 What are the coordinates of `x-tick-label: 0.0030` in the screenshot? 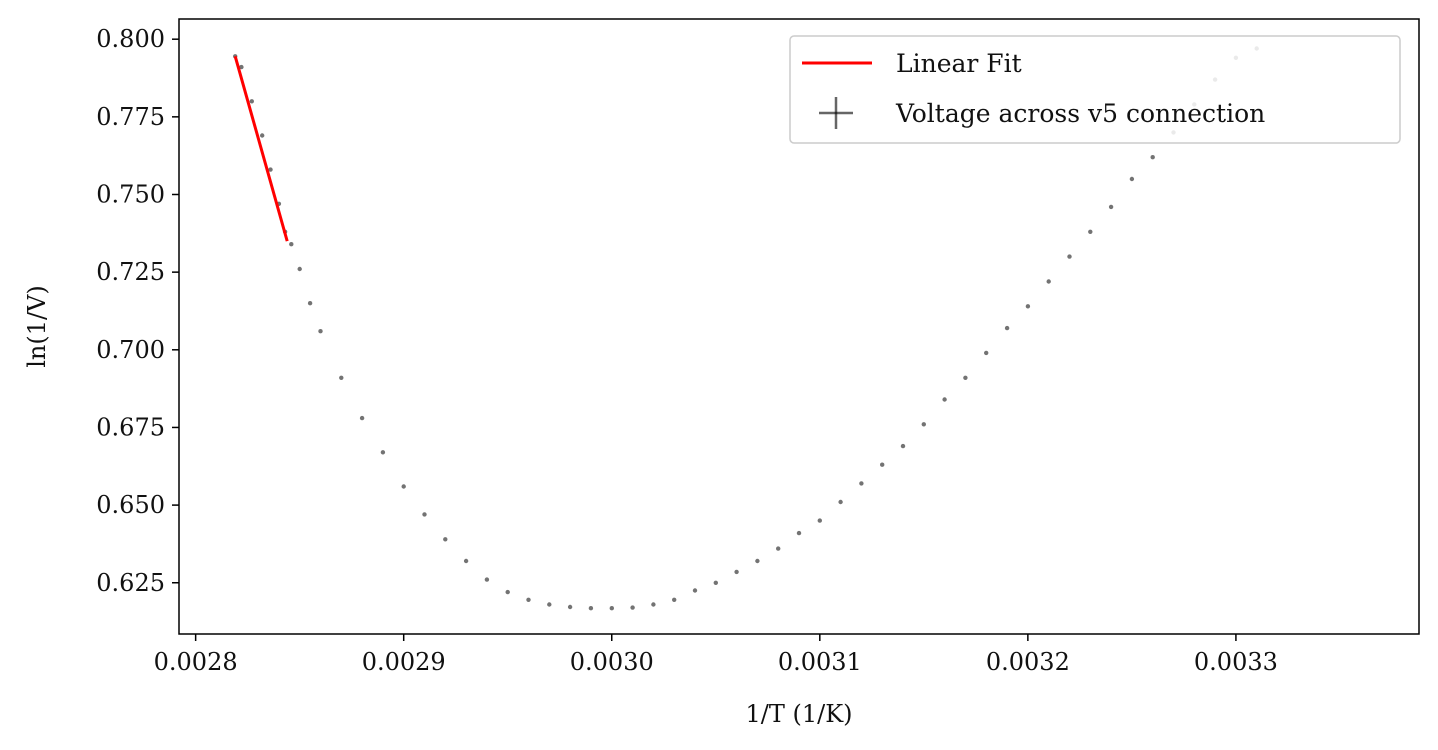 It's located at (612, 662).